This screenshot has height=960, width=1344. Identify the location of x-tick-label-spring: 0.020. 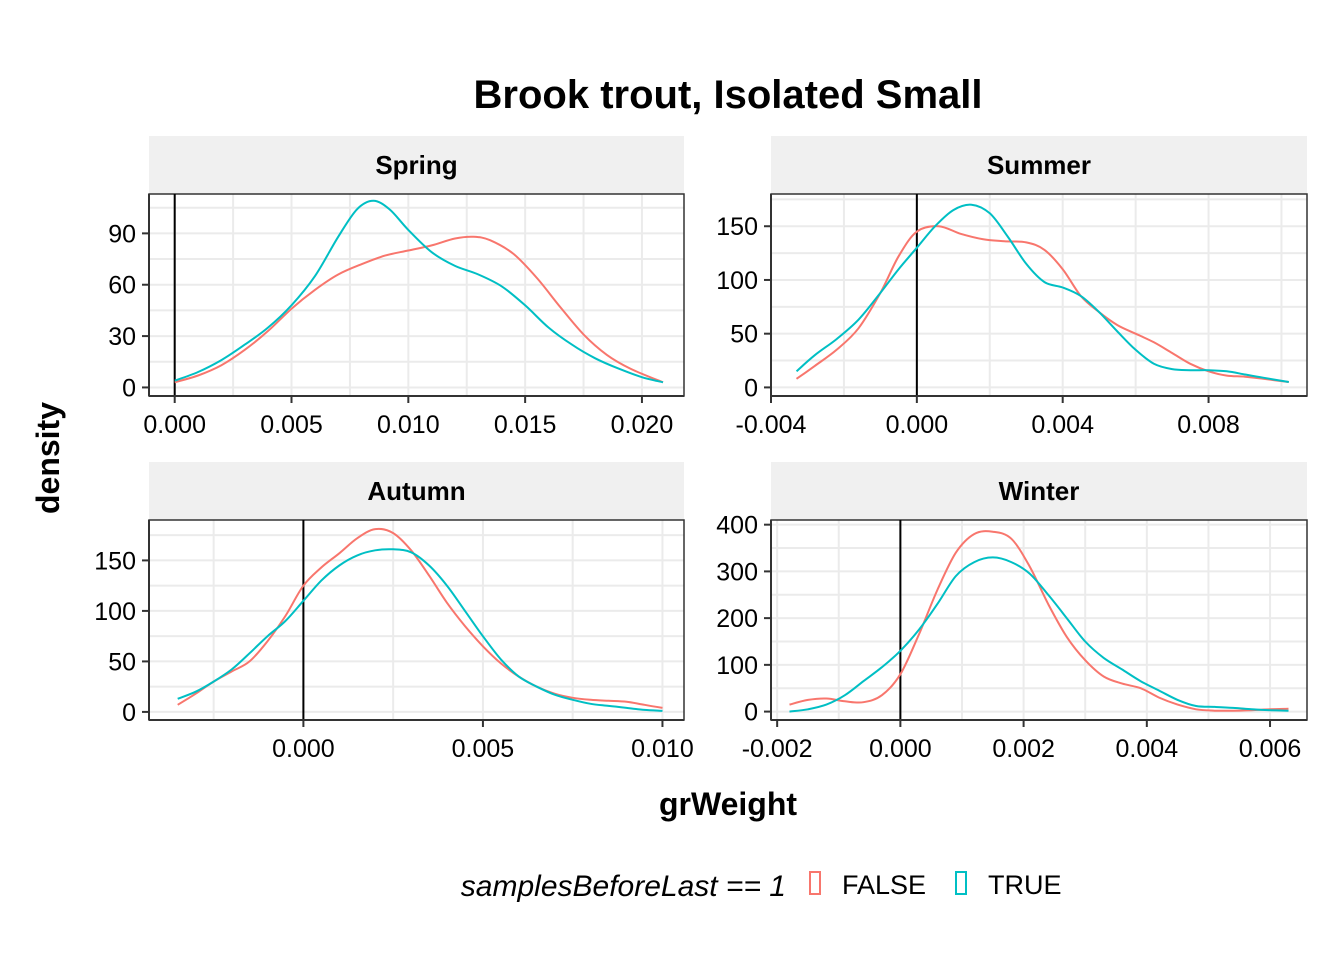
(642, 425).